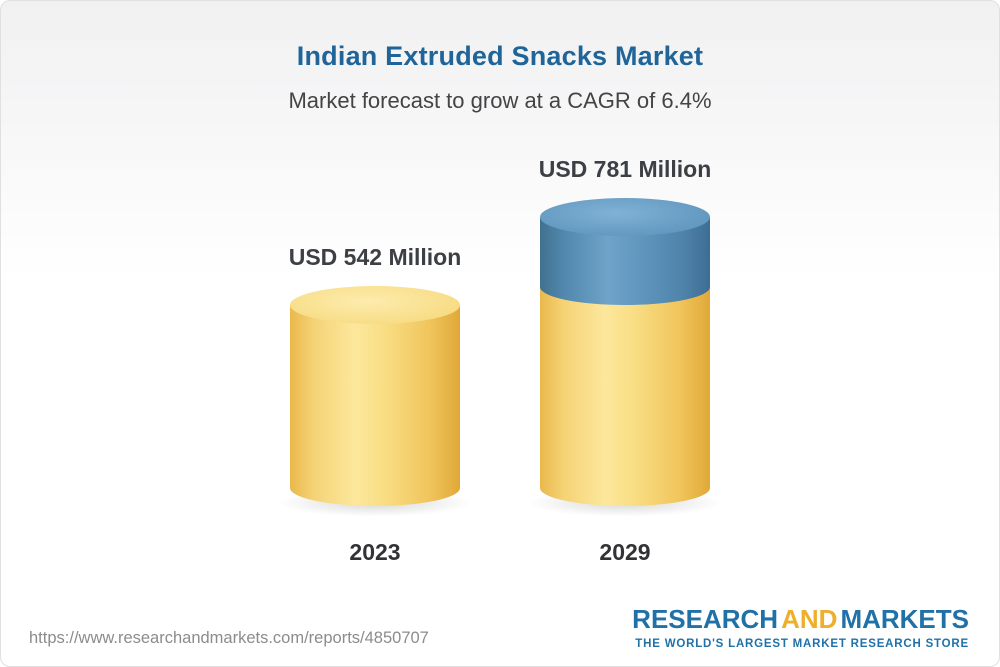 This screenshot has width=1000, height=667. What do you see at coordinates (625, 217) in the screenshot?
I see `cylinder-top-2029` at bounding box center [625, 217].